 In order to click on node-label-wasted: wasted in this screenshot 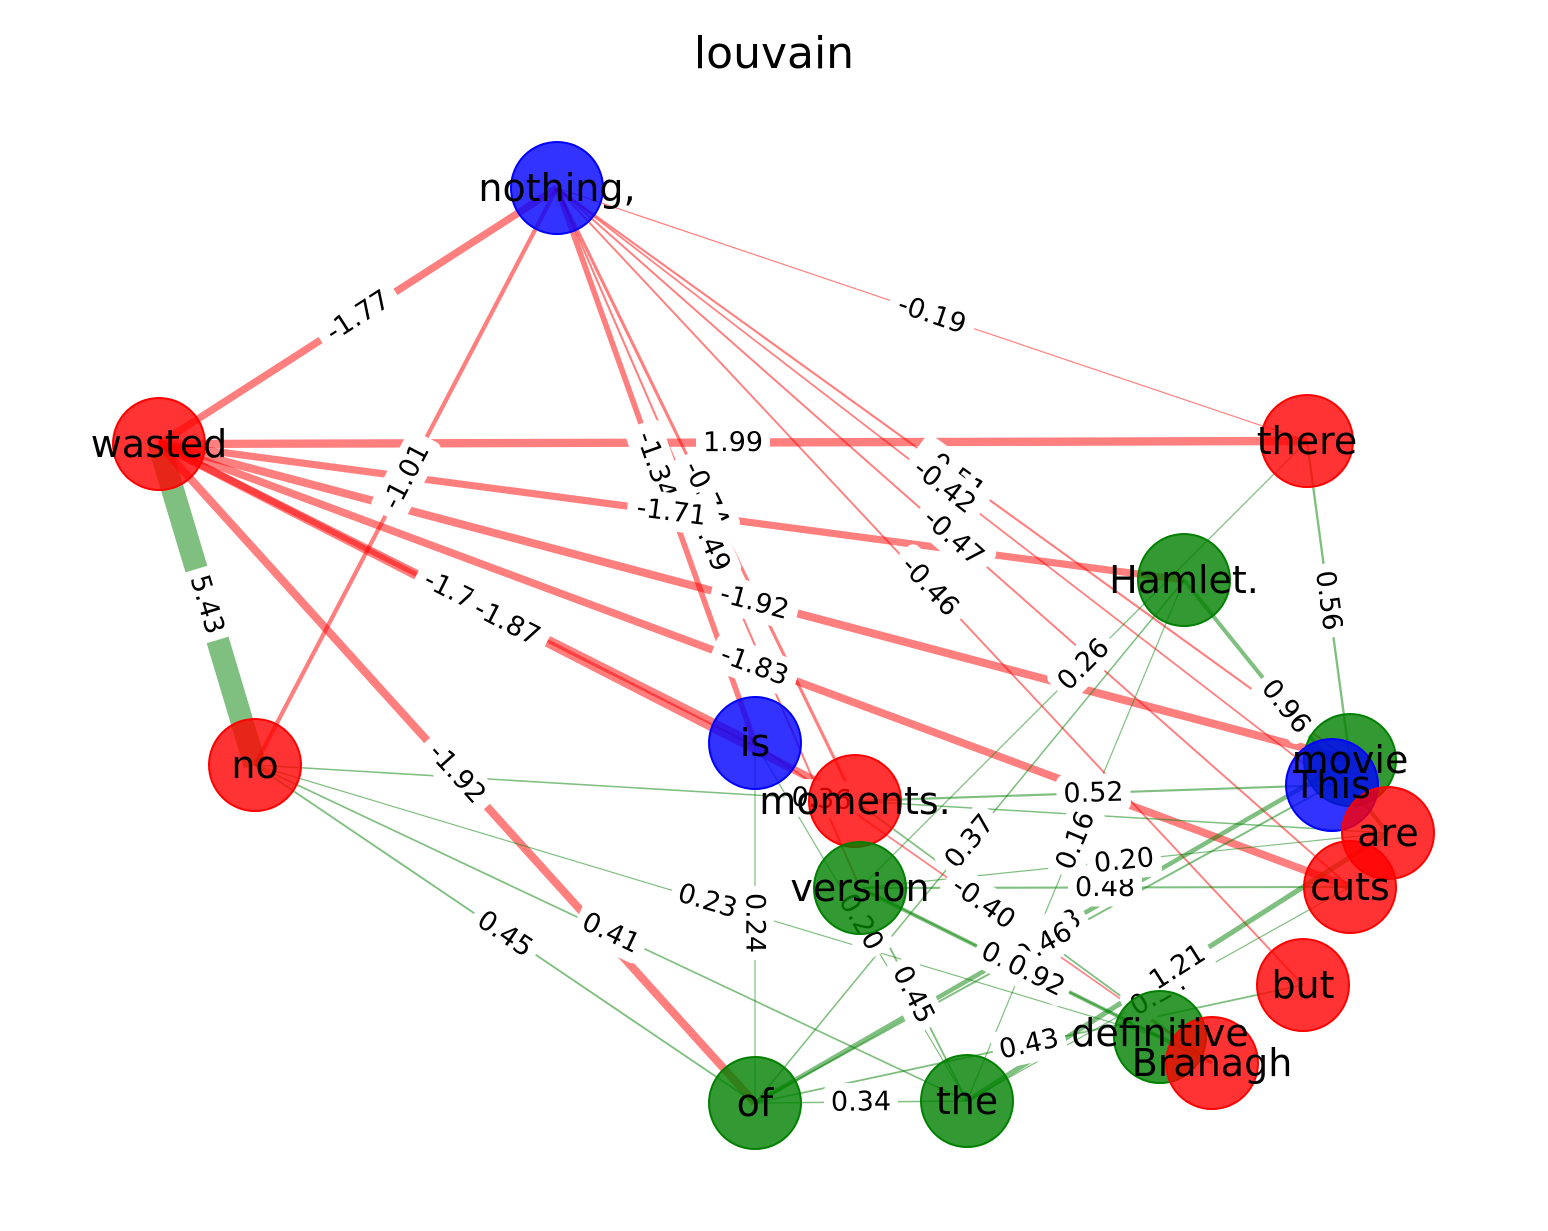, I will do `click(159, 444)`.